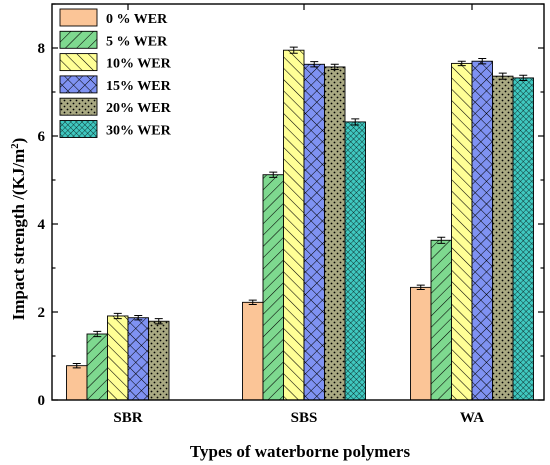  What do you see at coordinates (139, 64) in the screenshot?
I see `legend-label-2: 10% WER` at bounding box center [139, 64].